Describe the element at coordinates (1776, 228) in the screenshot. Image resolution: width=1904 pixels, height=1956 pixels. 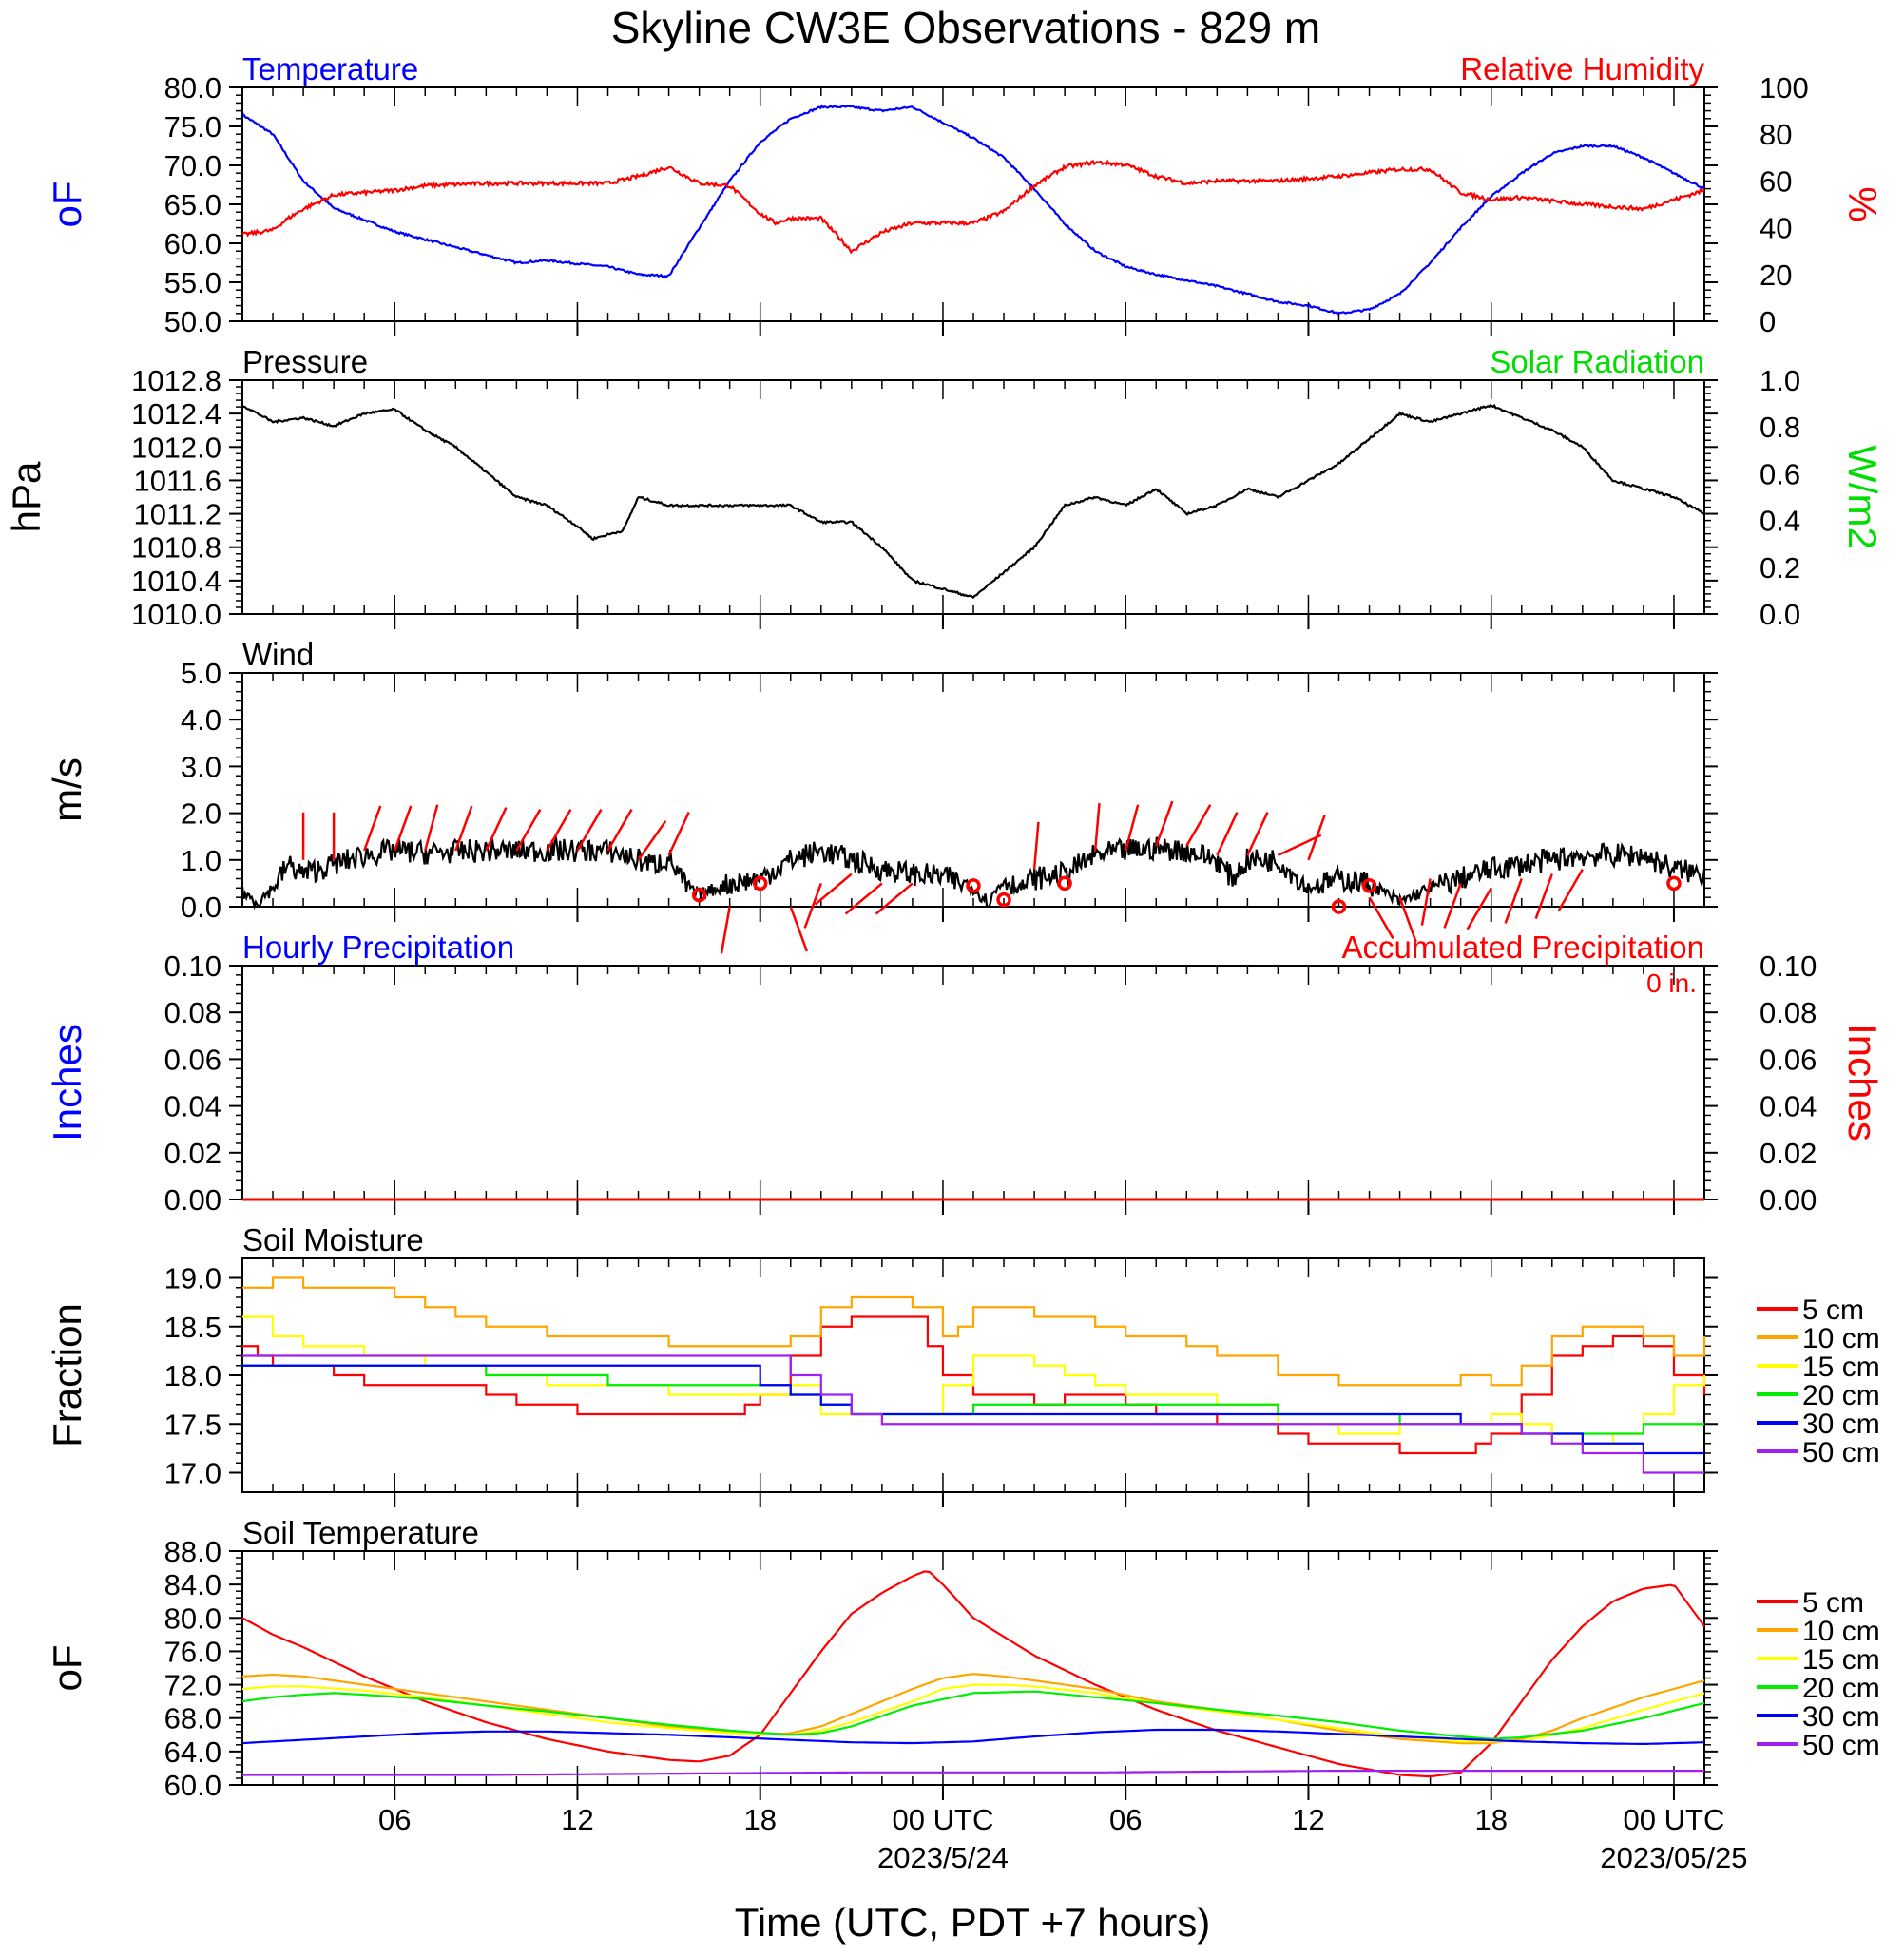
I see `right-tick-label: 40` at that location.